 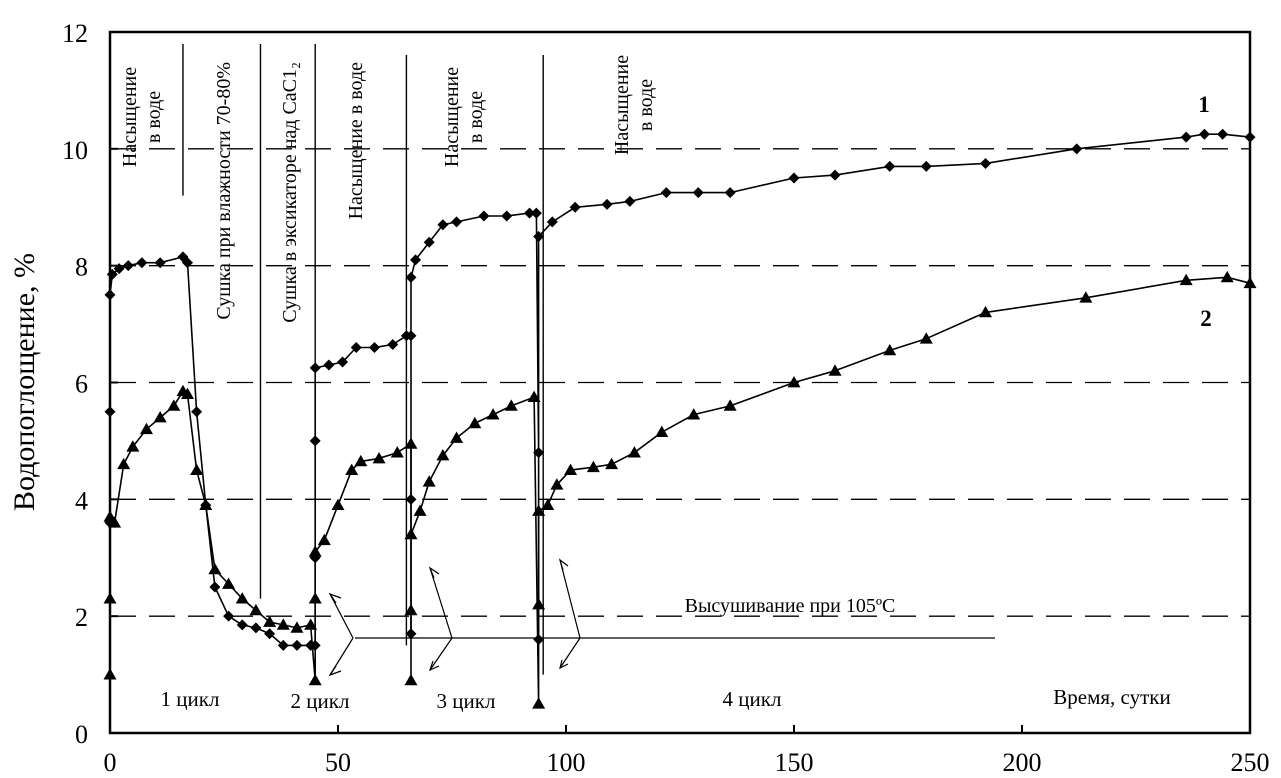 What do you see at coordinates (75, 33) in the screenshot?
I see `y-tick-label: 12` at bounding box center [75, 33].